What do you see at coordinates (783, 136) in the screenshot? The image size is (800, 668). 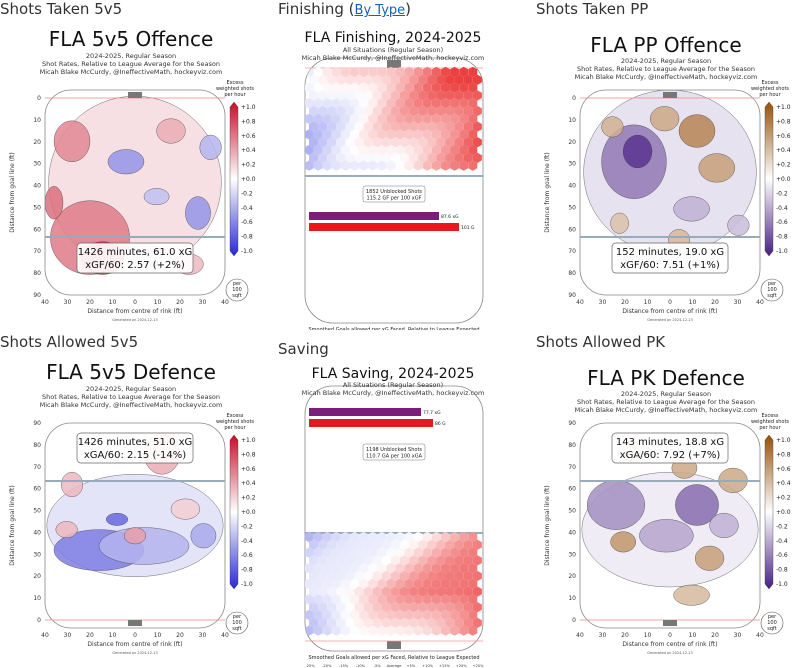 I see `colorbar-tick: +0.6` at bounding box center [783, 136].